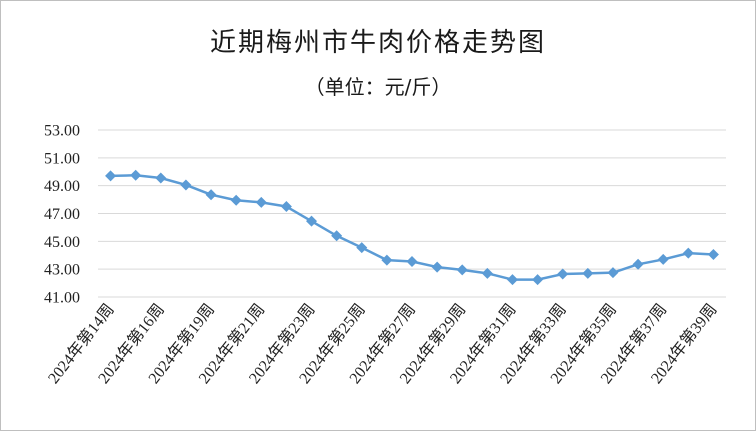 This screenshot has height=431, width=756. I want to click on chart-title: 近期梅州市牛肉价格走势图, so click(378, 43).